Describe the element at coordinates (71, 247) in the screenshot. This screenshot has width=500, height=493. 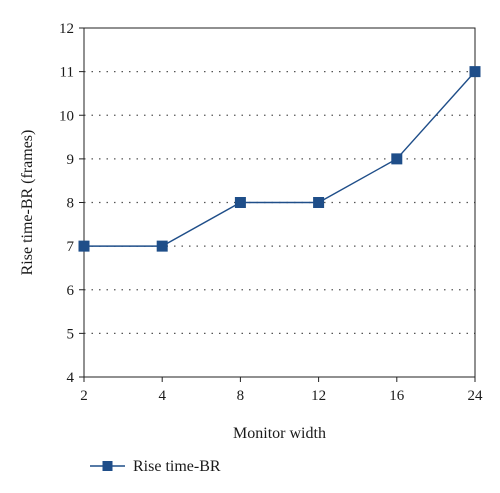
I see `y-tick-label: 7` at that location.